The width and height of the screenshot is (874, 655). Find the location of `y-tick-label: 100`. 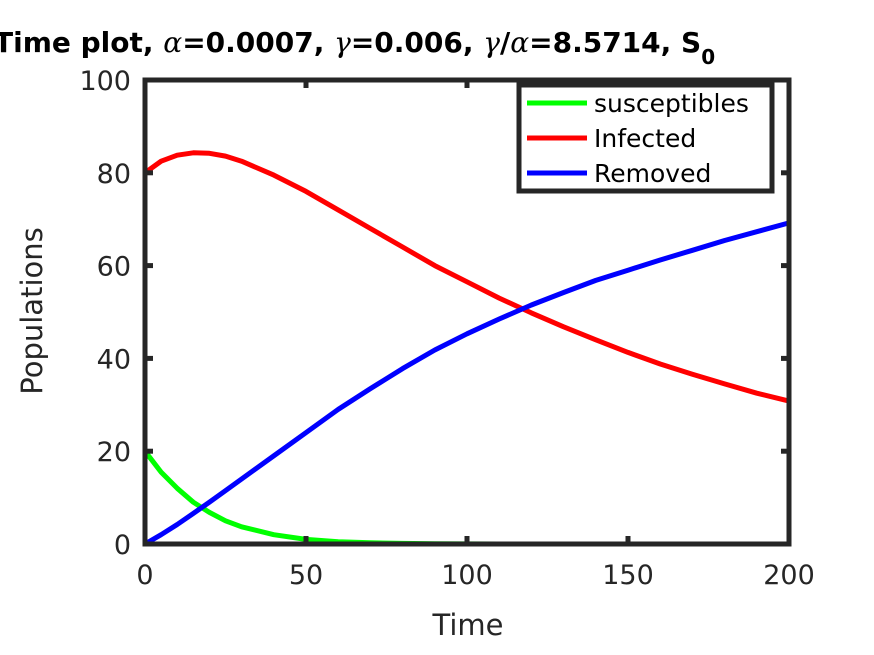

y-tick-label: 100 is located at coordinates (105, 81).